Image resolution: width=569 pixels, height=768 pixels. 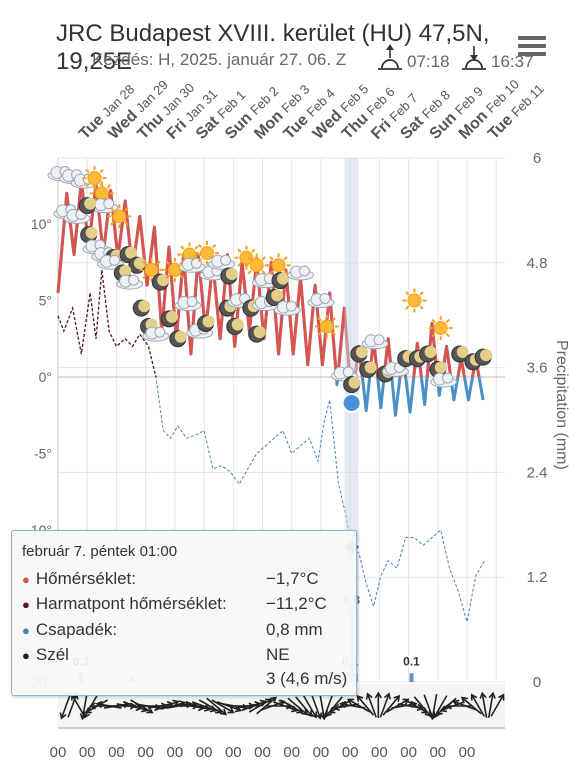 What do you see at coordinates (351, 403) in the screenshot?
I see `temperature-hover-marker` at bounding box center [351, 403].